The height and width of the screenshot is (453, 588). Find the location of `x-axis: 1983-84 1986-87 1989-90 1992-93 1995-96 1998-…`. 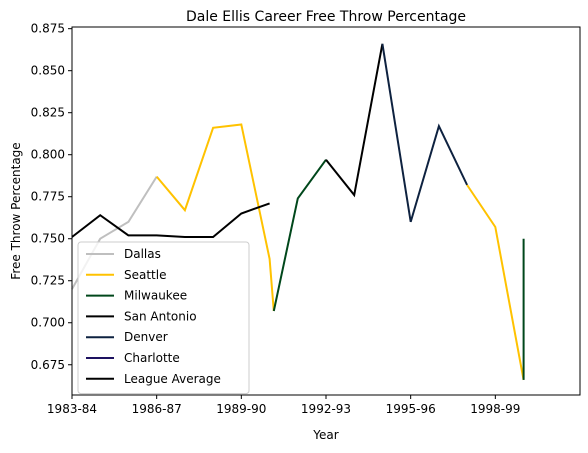

x-axis: 1983-84 1986-87 1989-90 1992-93 1995-96 1998-… is located at coordinates (283, 405).